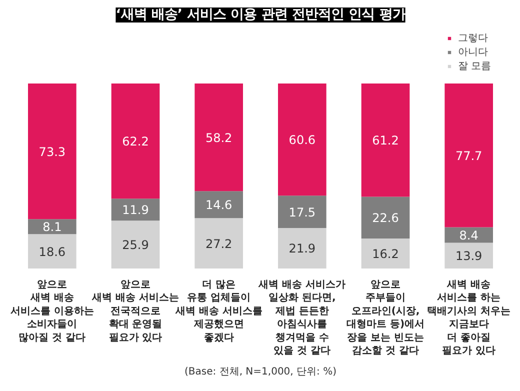 Image resolution: width=520 pixels, height=391 pixels. I want to click on data-label: 61.2, so click(385, 141).